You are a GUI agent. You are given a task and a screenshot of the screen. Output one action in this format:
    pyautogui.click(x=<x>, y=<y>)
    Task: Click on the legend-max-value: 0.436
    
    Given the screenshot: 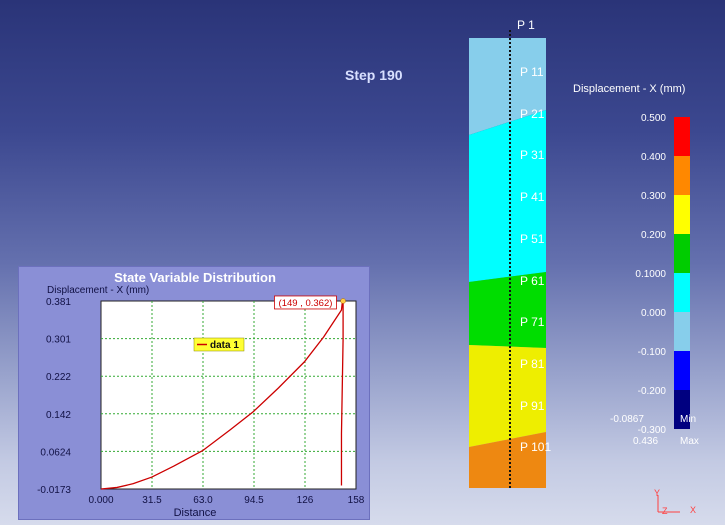 What is the action you would take?
    pyautogui.click(x=646, y=441)
    